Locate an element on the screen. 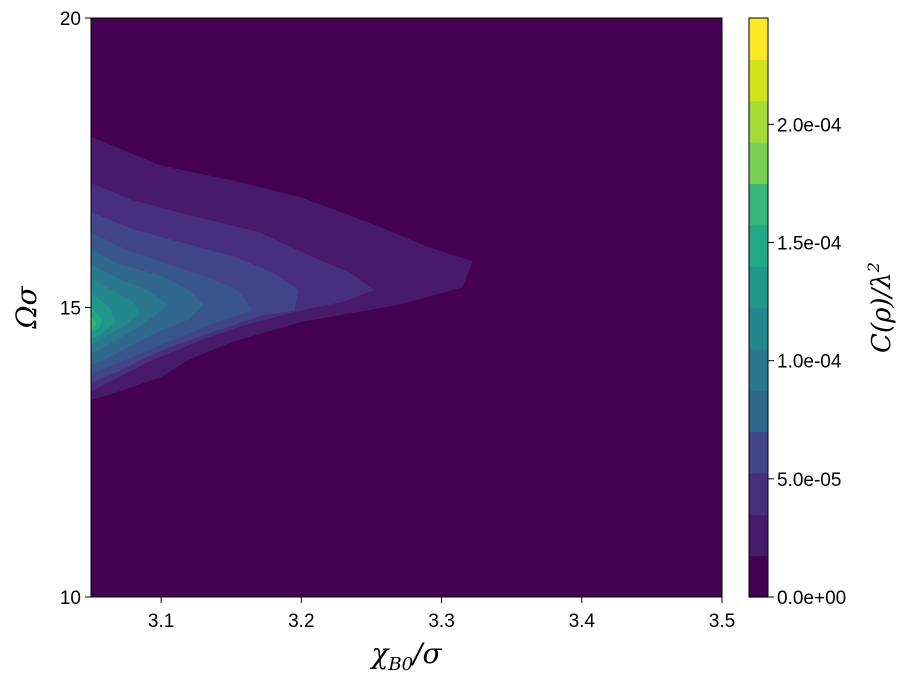  y-tick-label: 20 is located at coordinates (70, 19).